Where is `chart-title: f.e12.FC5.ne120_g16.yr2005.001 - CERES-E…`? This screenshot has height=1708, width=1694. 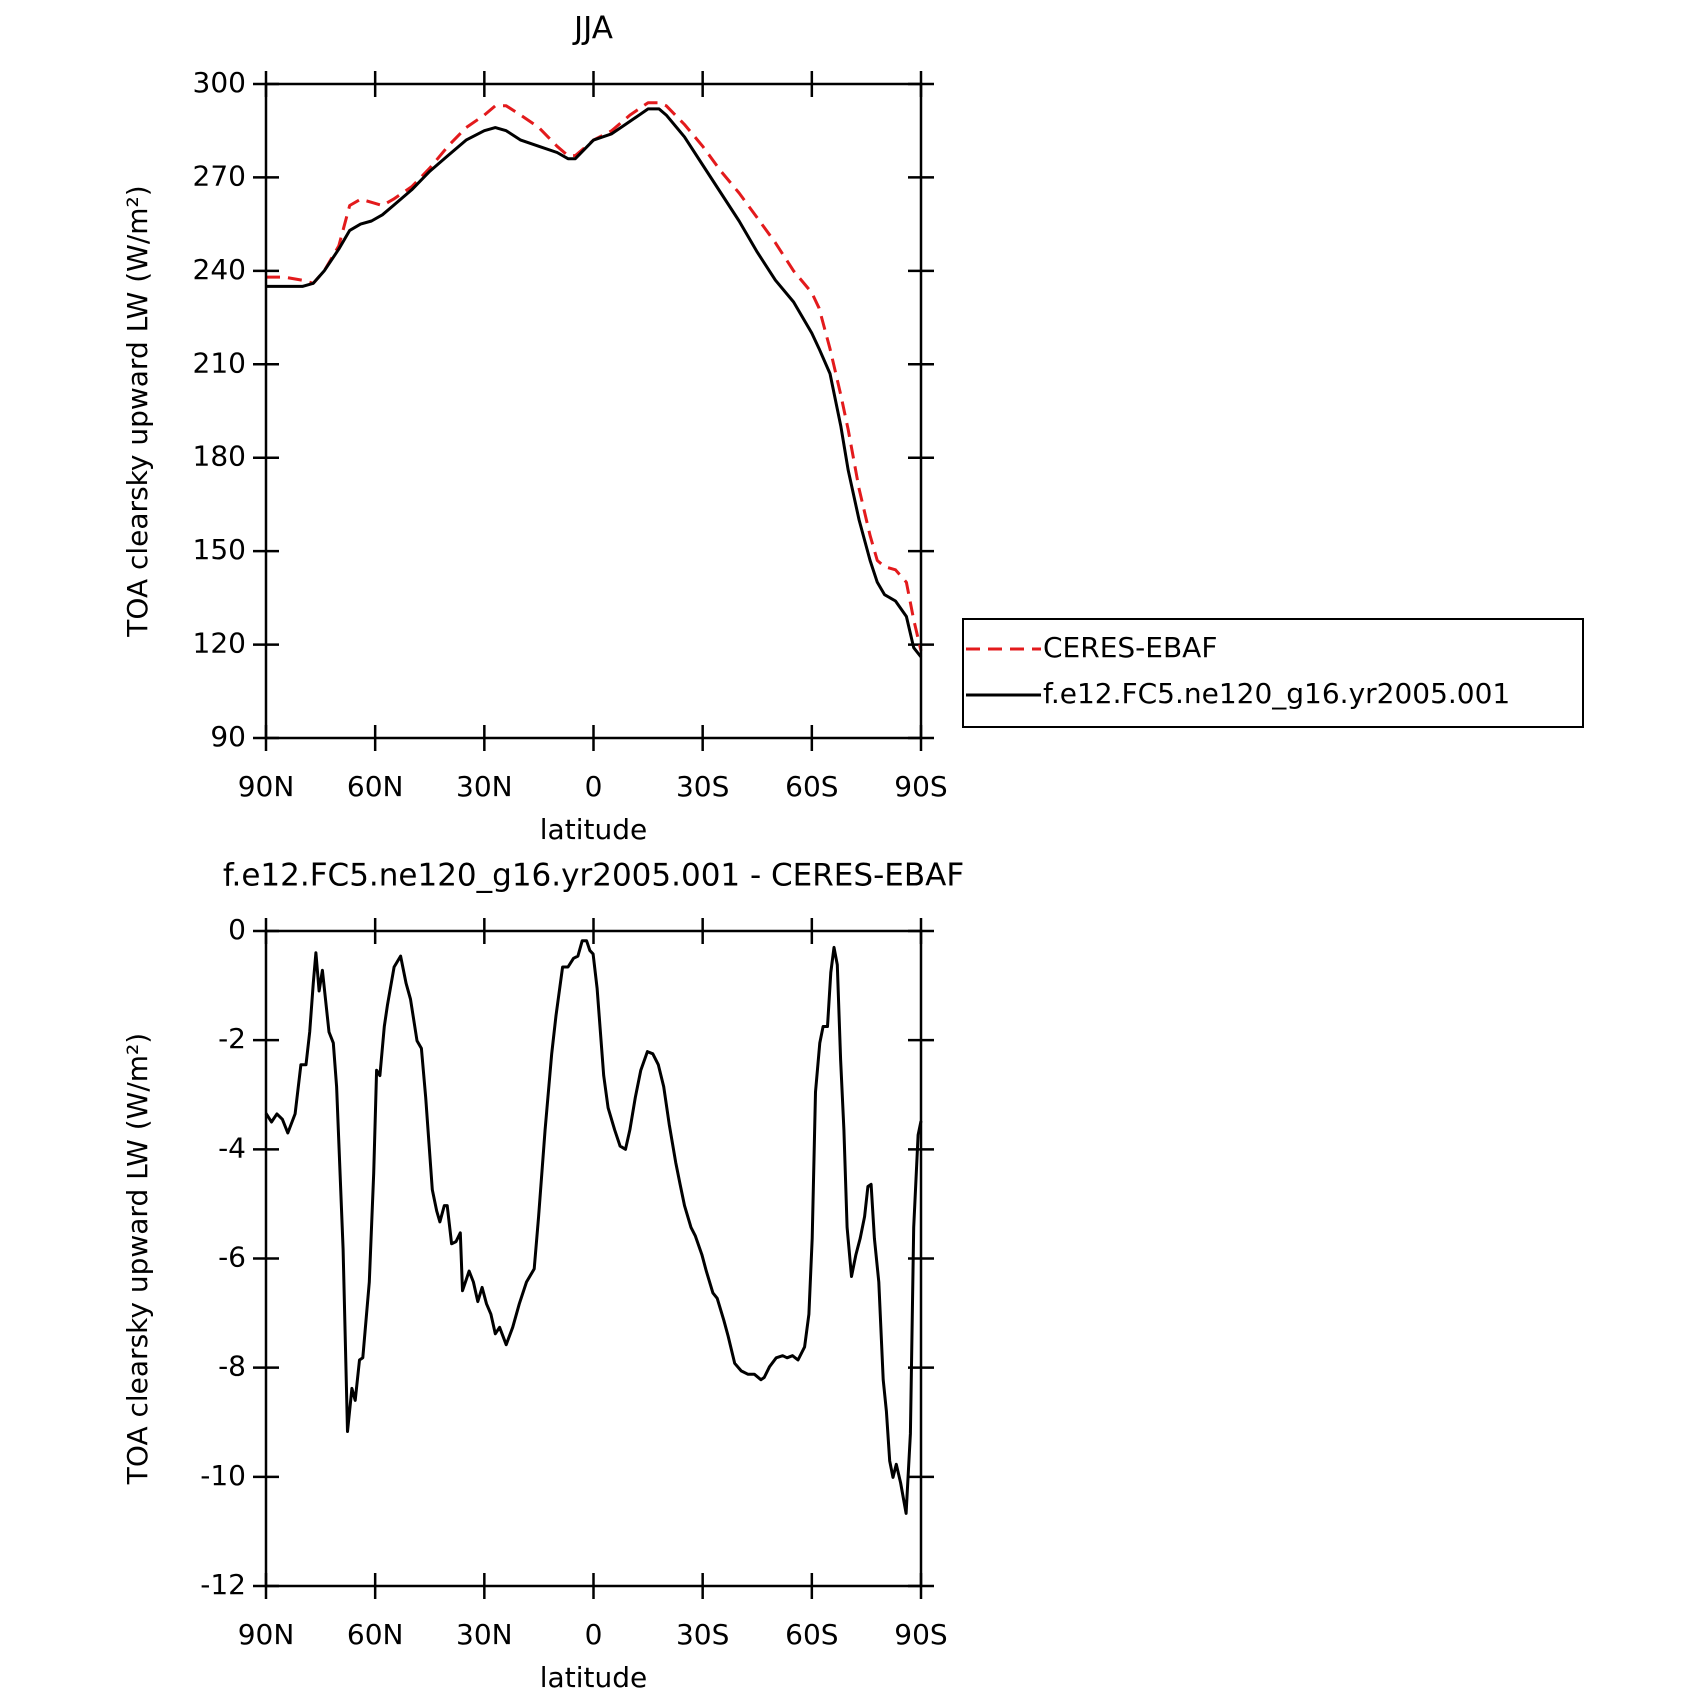 chart-title: f.e12.FC5.ne120_g16.yr2005.001 - CERES-E… is located at coordinates (593, 876).